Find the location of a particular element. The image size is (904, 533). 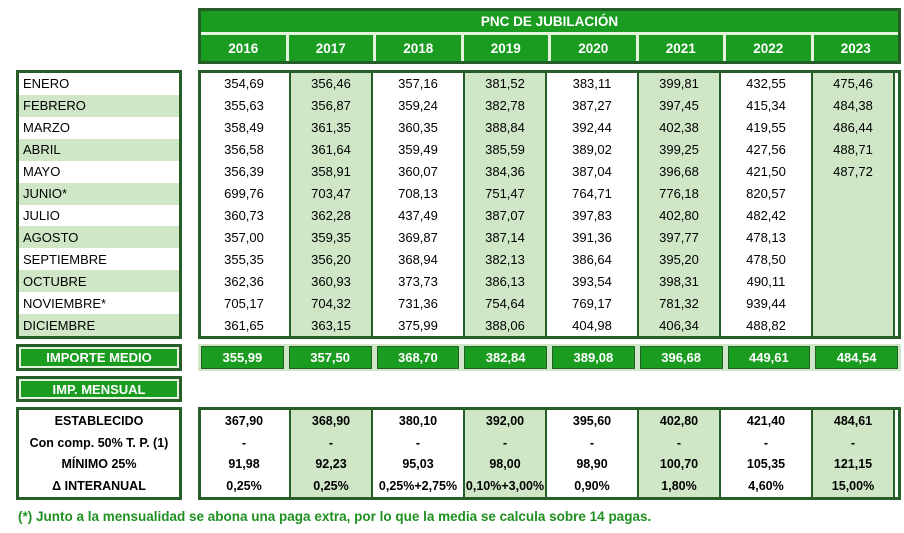

value-cell: 395,60 is located at coordinates (592, 420).